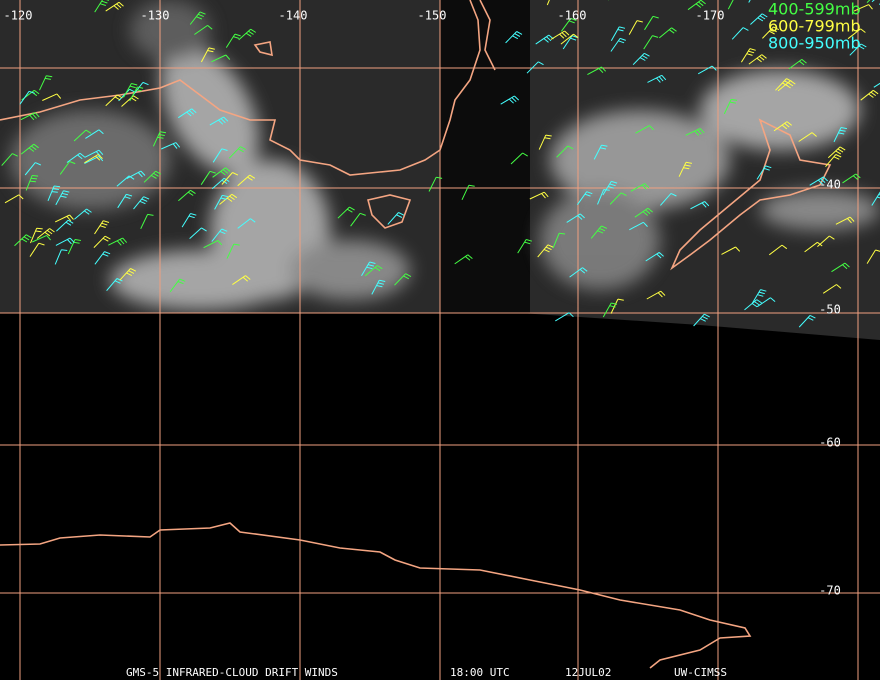 The image size is (880, 680). I want to click on longitude-label: -150, so click(432, 16).